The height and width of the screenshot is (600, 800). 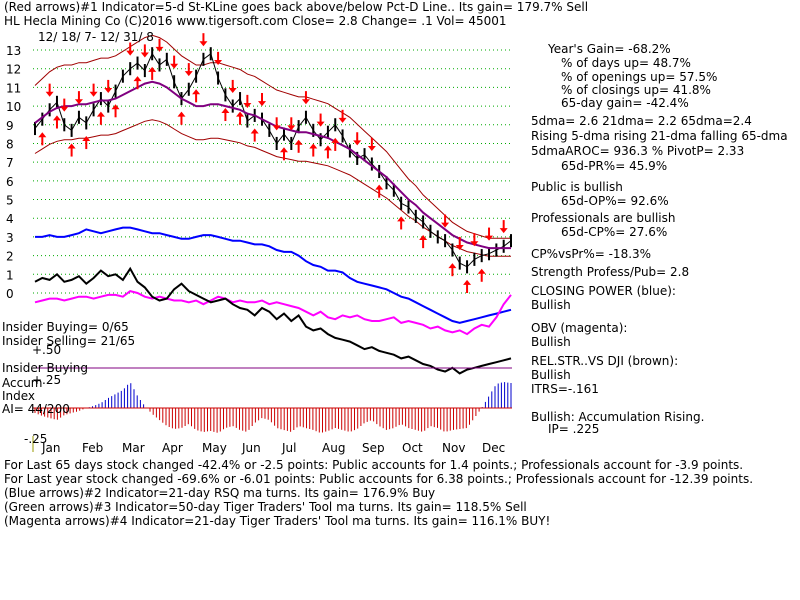 What do you see at coordinates (10, 257) in the screenshot?
I see `y-tick-label-2: 2` at bounding box center [10, 257].